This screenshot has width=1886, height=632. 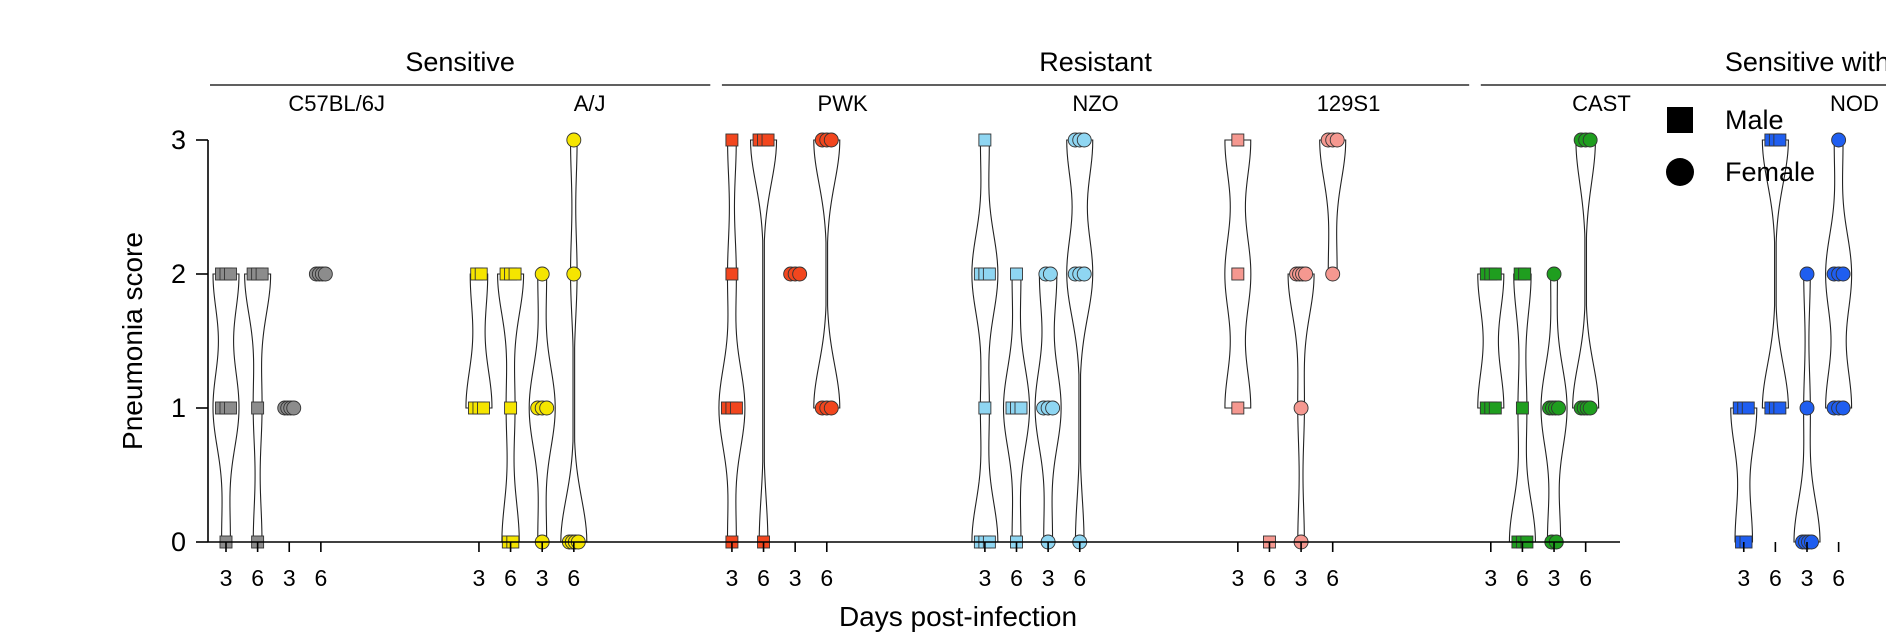 What do you see at coordinates (178, 542) in the screenshot?
I see `y-tick-label: 0` at bounding box center [178, 542].